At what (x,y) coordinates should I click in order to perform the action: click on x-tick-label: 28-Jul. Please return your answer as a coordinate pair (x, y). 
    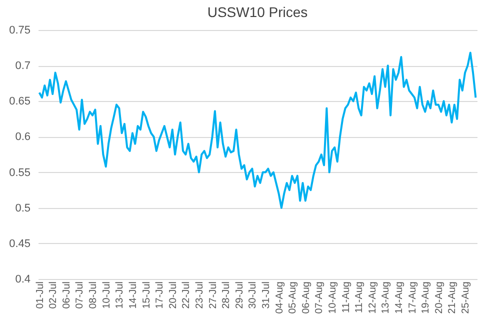
    Looking at the image, I should click on (226, 295).